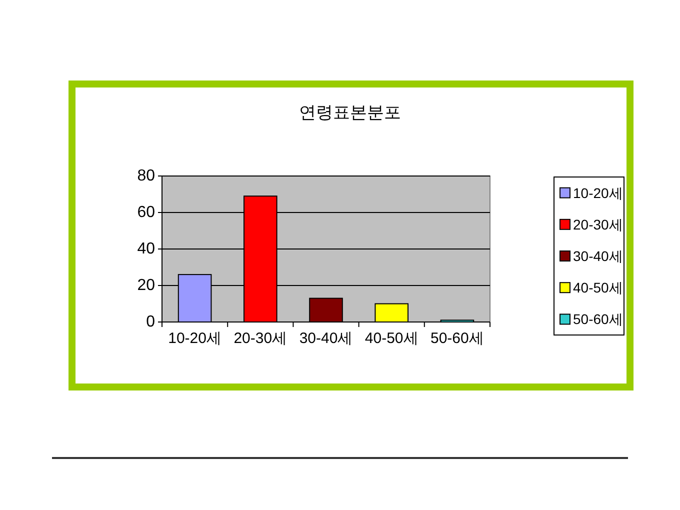 This screenshot has height=510, width=680. What do you see at coordinates (350, 112) in the screenshot?
I see `chart-title: 연령표본분포` at bounding box center [350, 112].